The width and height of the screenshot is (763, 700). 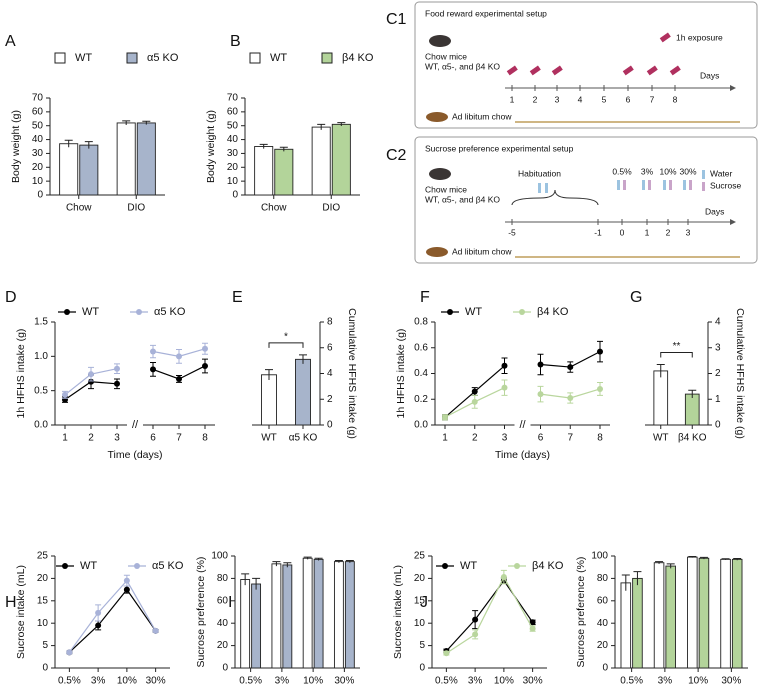 I want to click on day-label: -5, so click(x=512, y=232).